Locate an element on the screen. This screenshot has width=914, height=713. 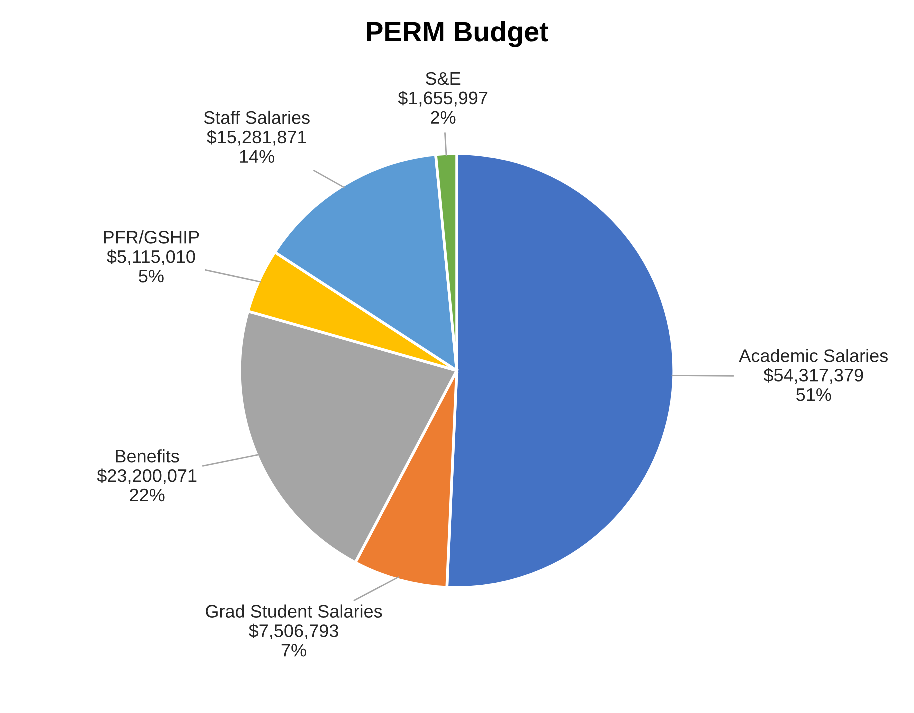
data-label: $54,317,379 51% is located at coordinates (814, 385).